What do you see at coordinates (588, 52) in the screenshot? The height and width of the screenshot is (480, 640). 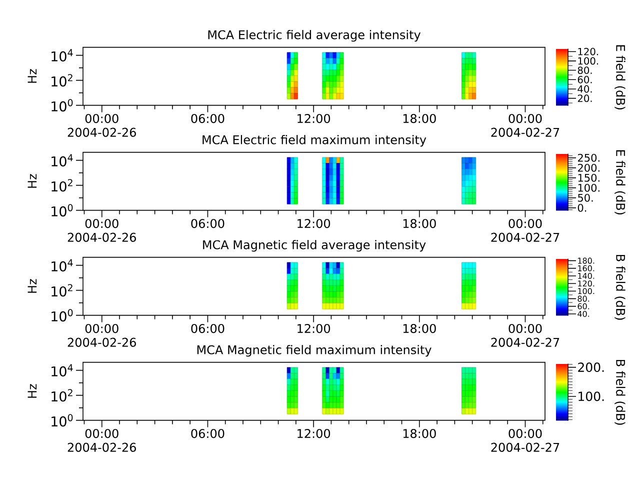 I see `color-bar-label: 120.` at bounding box center [588, 52].